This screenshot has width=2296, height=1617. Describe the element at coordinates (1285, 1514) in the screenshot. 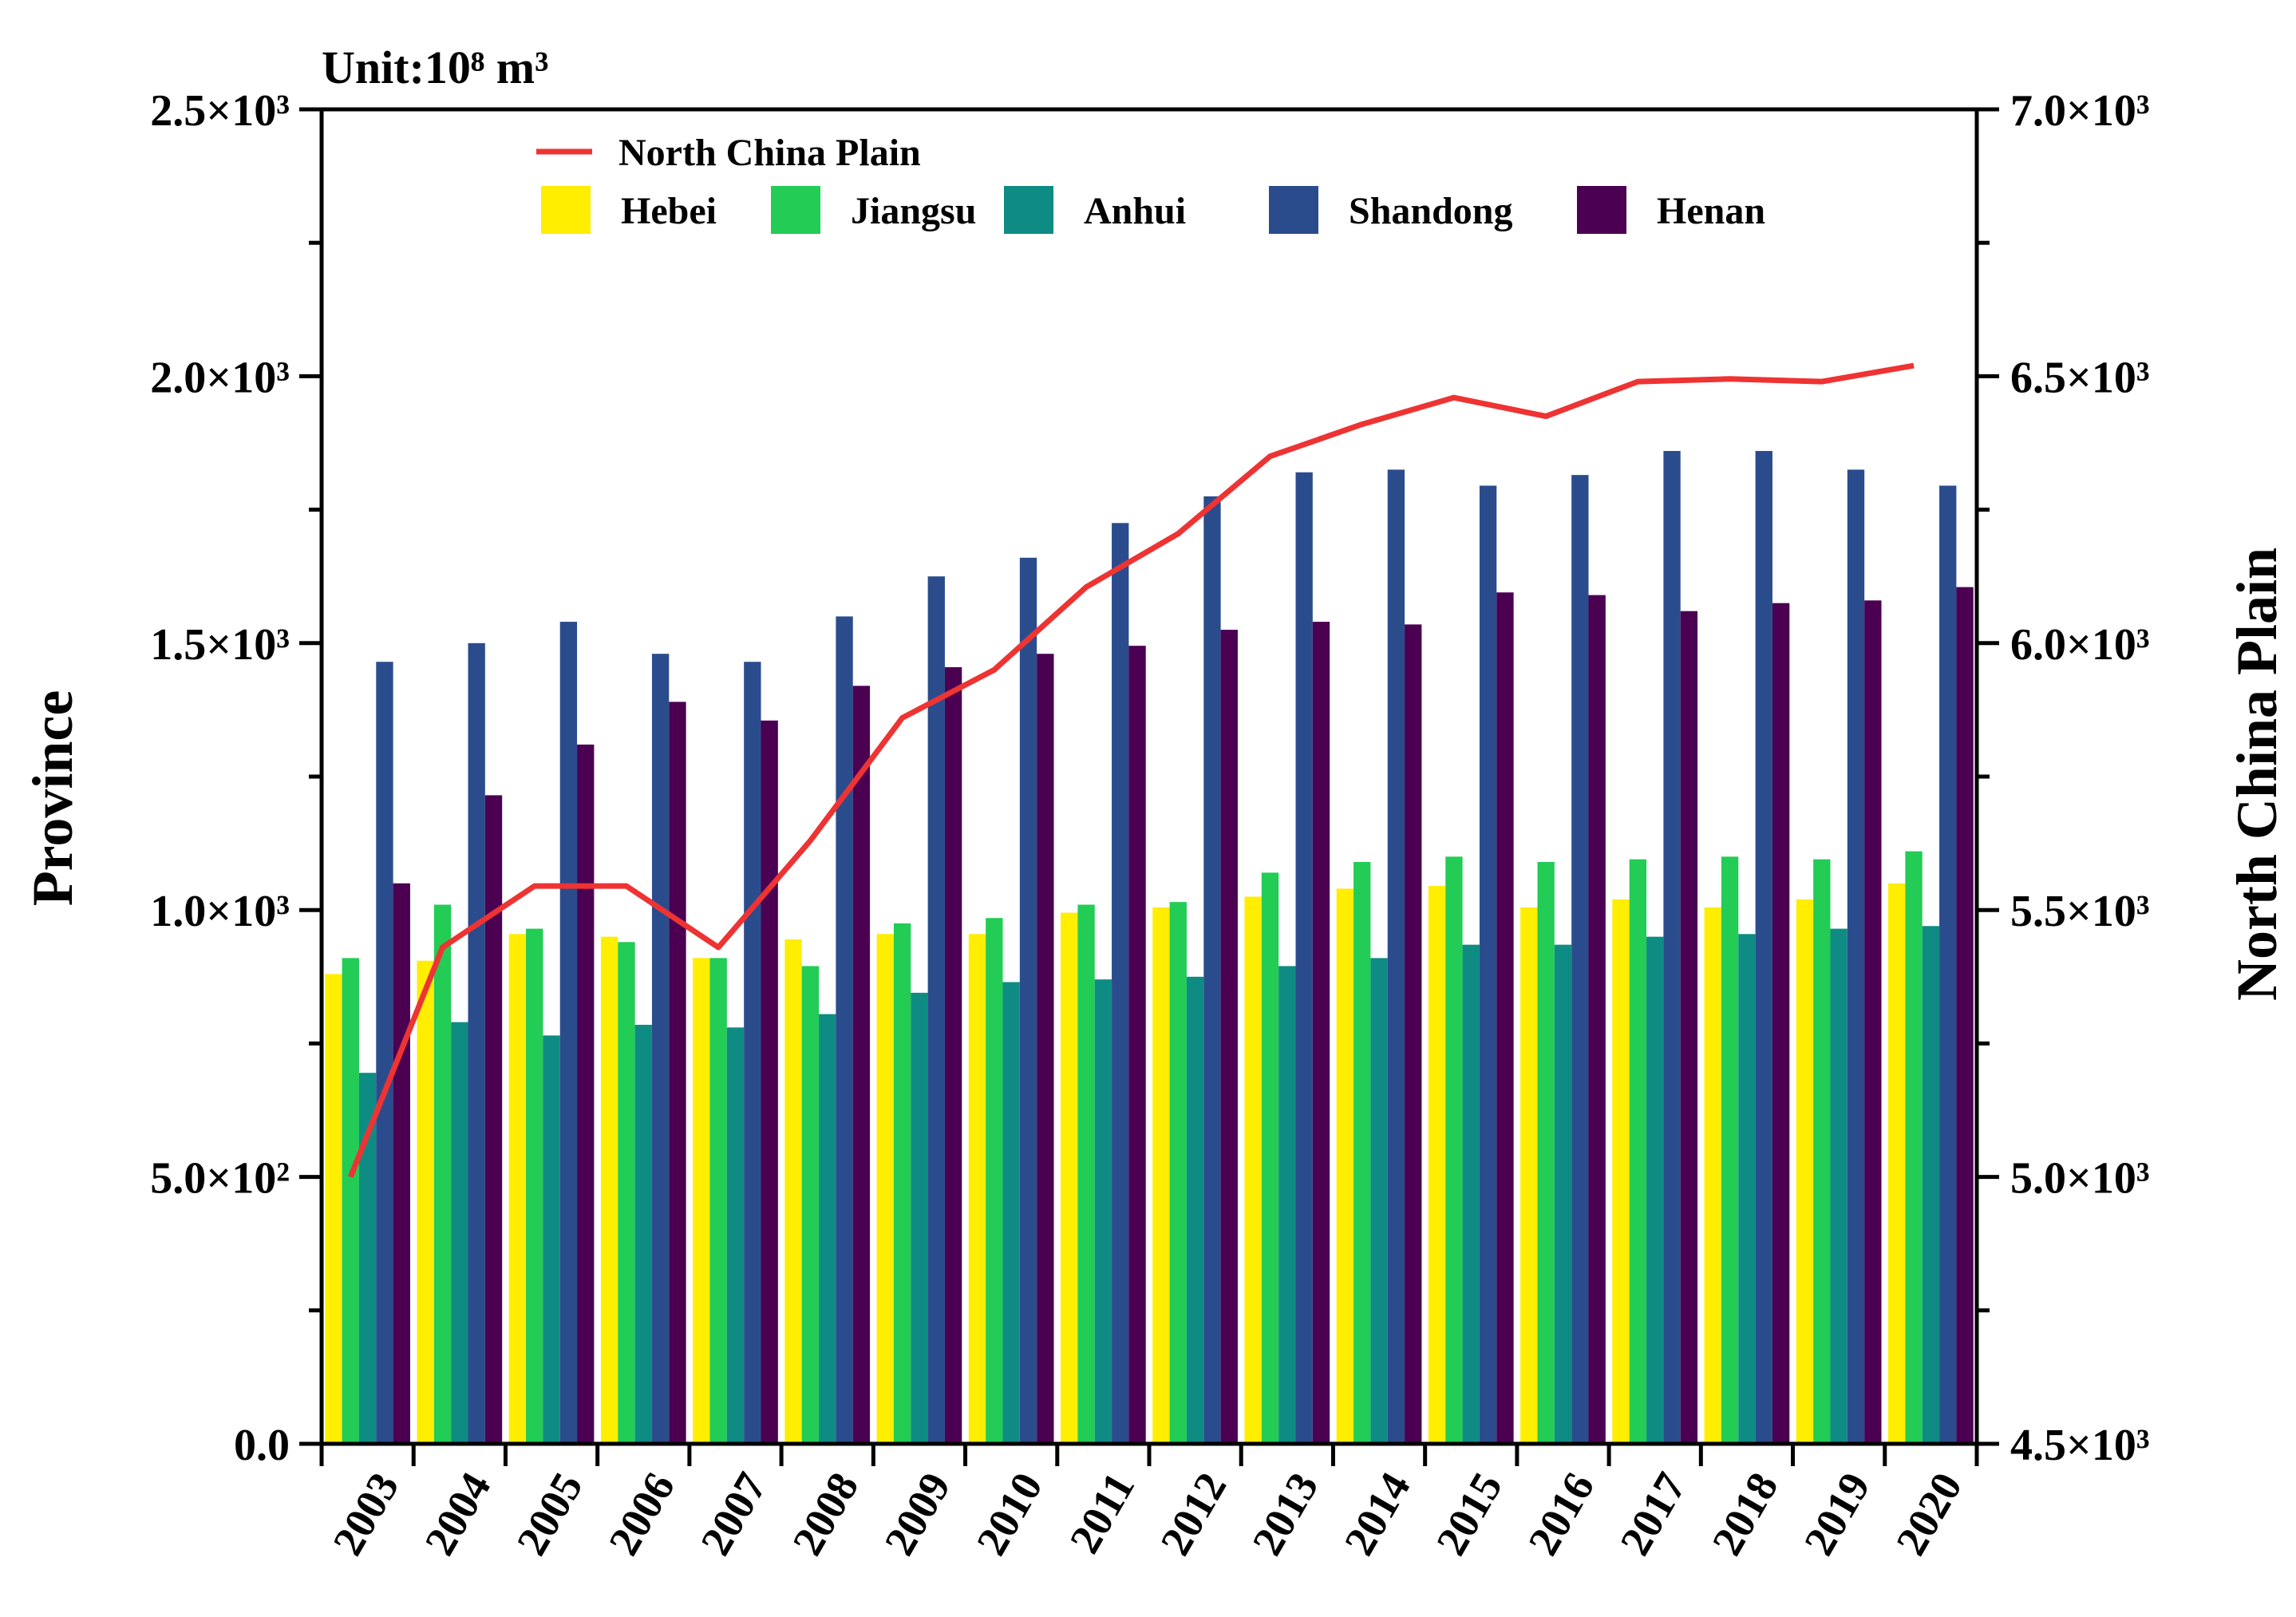

I see `x-tick-label: 2013` at that location.